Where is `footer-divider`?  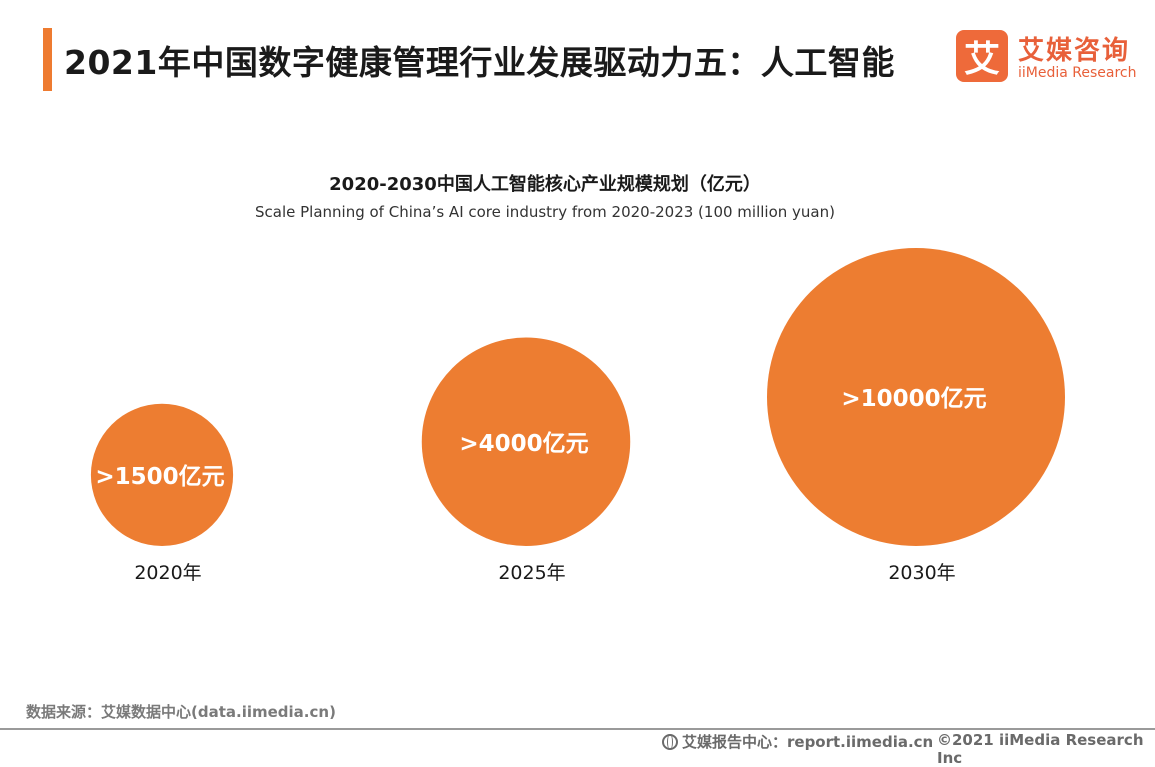 footer-divider is located at coordinates (577, 729).